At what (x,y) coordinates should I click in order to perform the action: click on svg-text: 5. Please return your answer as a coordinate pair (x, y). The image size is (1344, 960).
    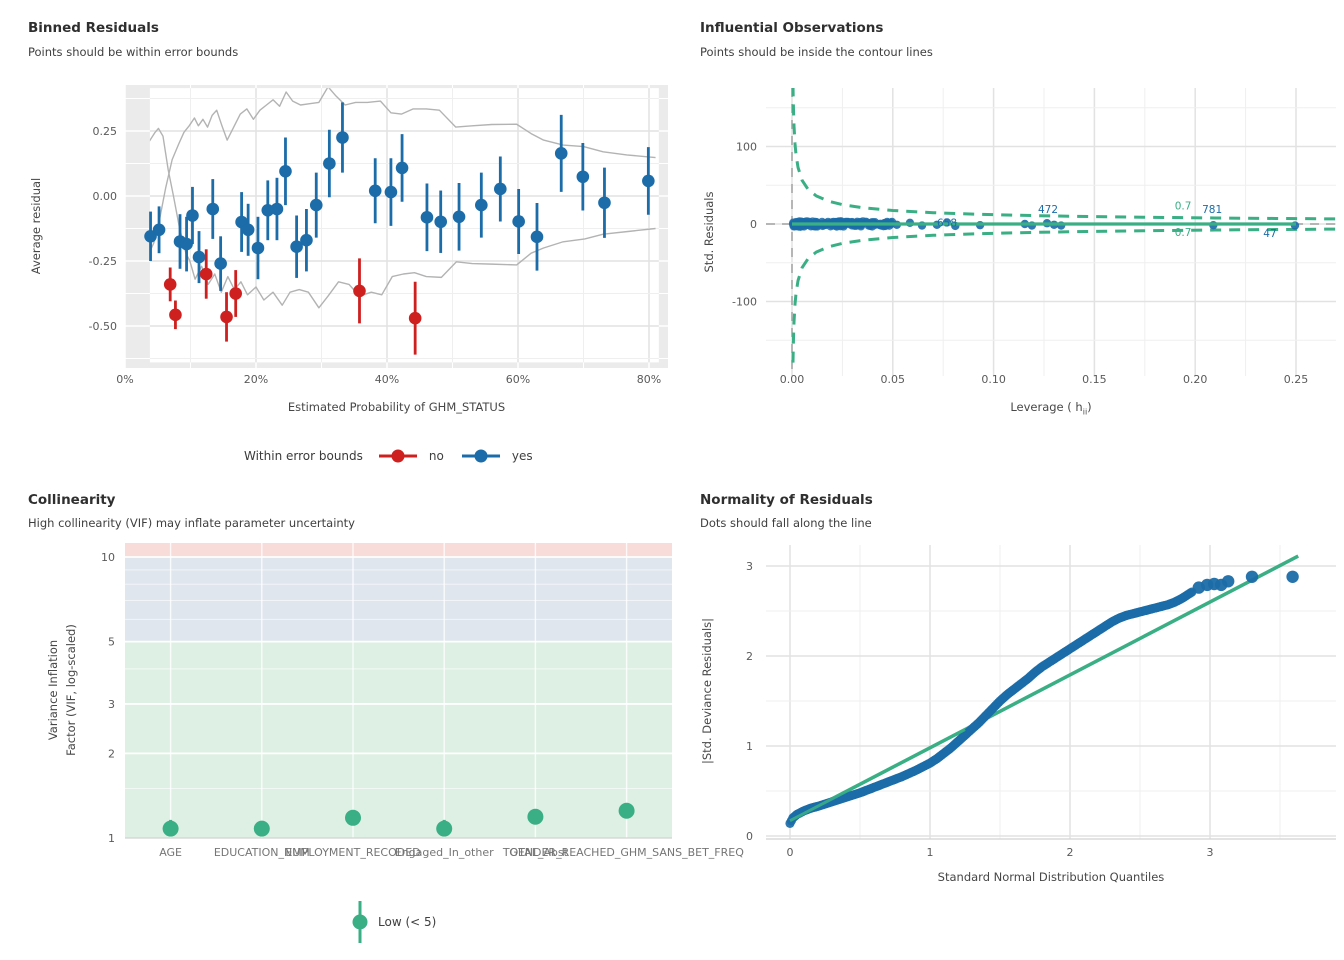
    Looking at the image, I should click on (111, 642).